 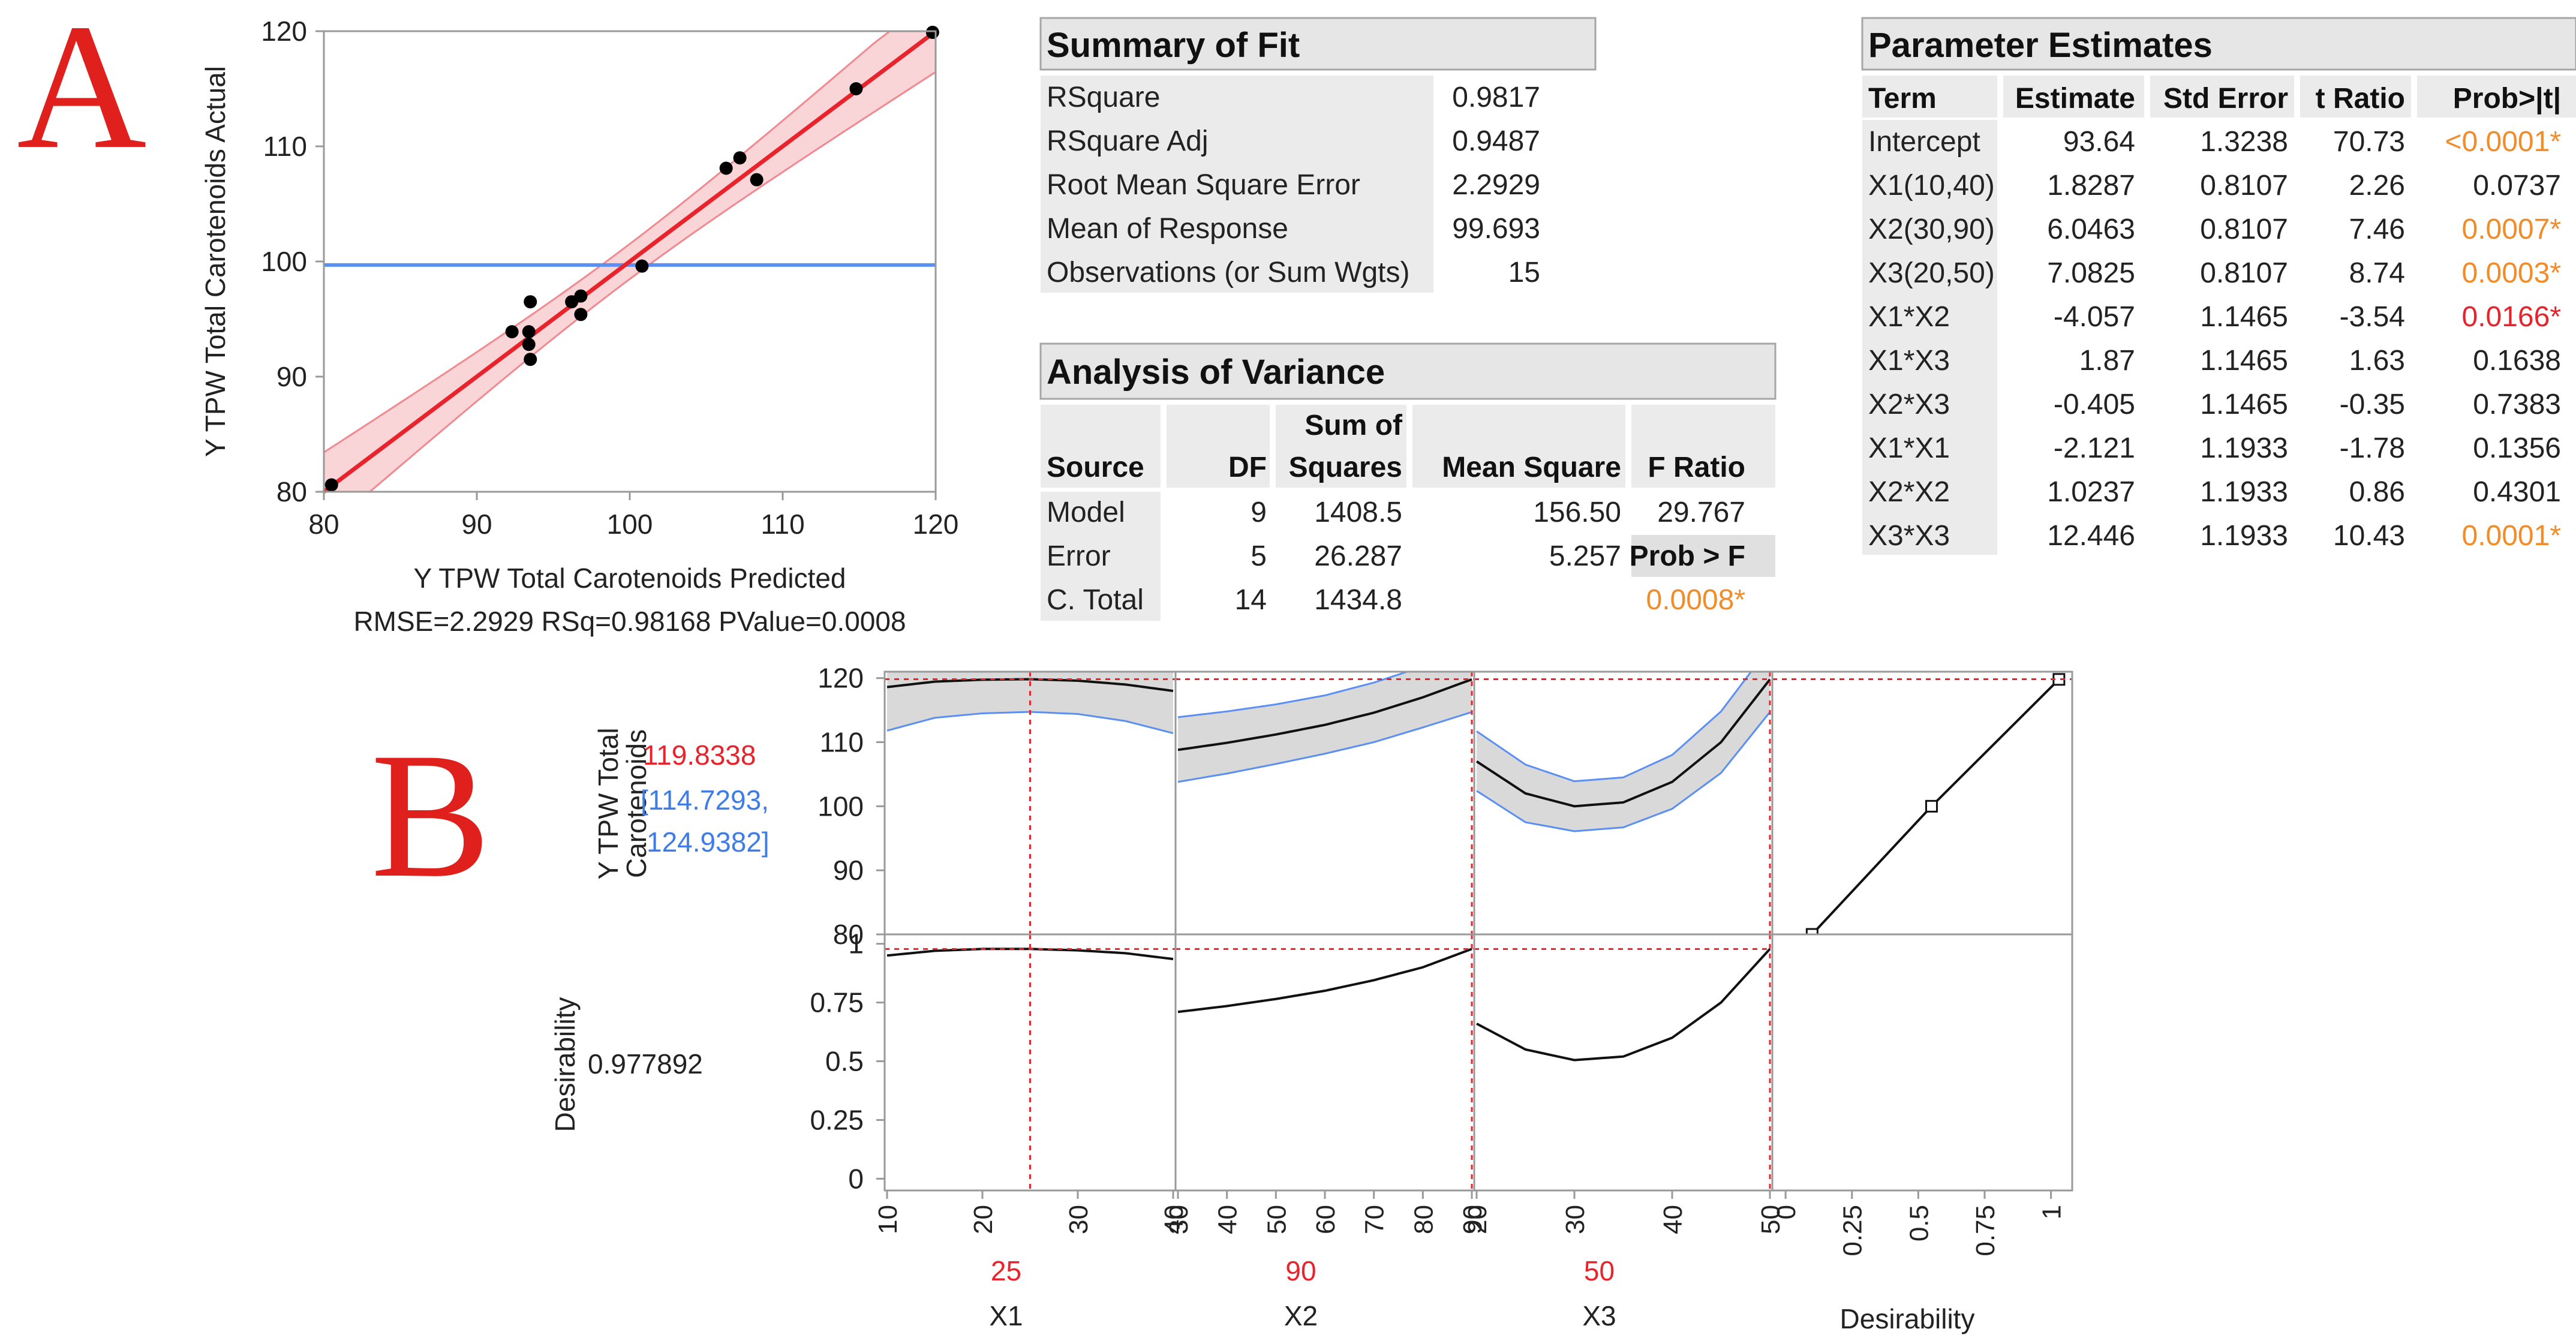 I want to click on summary-title-bar, so click(x=1318, y=44).